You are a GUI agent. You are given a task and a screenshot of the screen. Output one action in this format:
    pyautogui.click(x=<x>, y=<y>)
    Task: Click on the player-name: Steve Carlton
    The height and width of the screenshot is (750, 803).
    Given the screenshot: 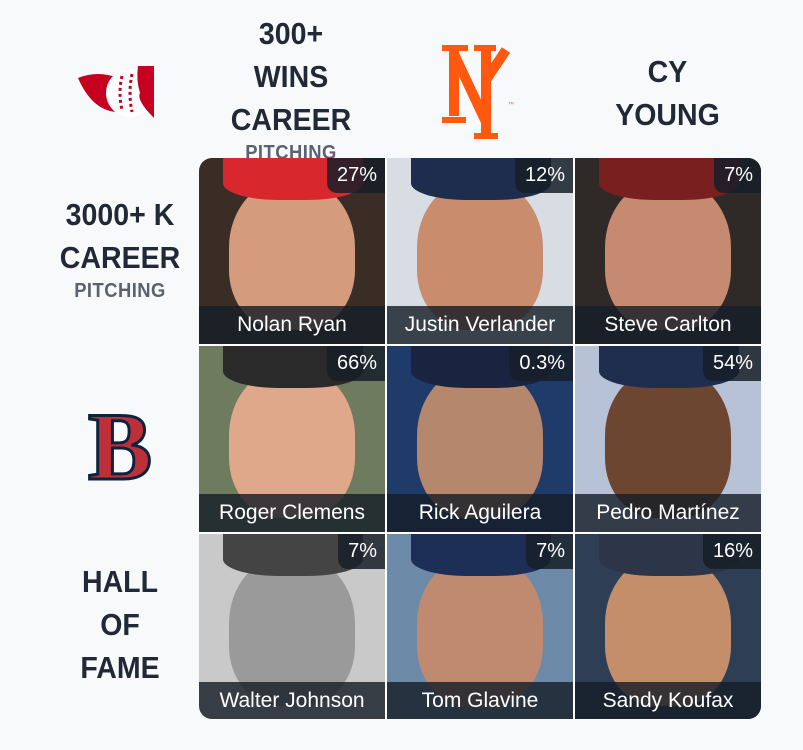 What is the action you would take?
    pyautogui.click(x=668, y=325)
    